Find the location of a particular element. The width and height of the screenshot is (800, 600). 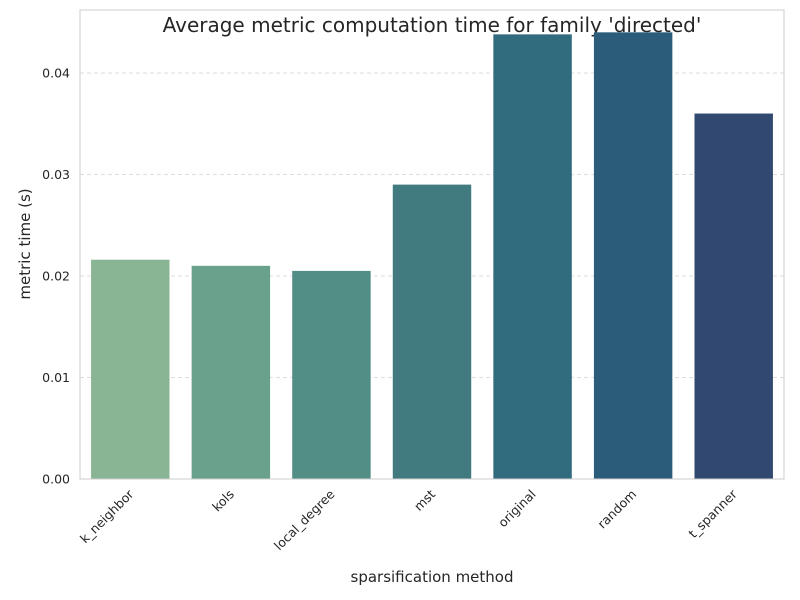

bar-original is located at coordinates (532, 256).